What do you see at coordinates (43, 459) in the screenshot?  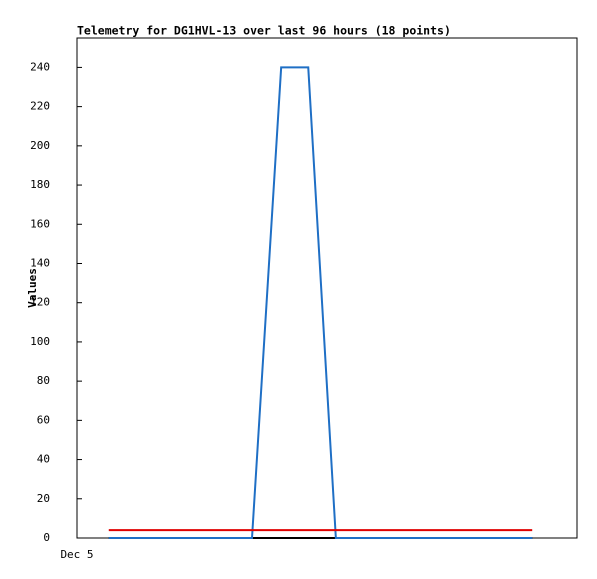 I see `y-tick-label: 40` at bounding box center [43, 459].